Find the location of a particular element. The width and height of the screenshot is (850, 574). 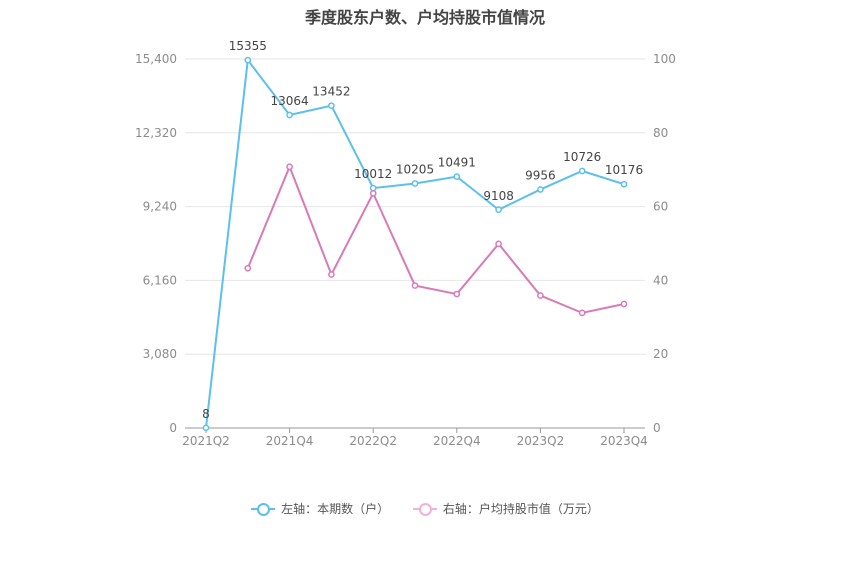

x-tick-label: 2023Q2 is located at coordinates (541, 441).